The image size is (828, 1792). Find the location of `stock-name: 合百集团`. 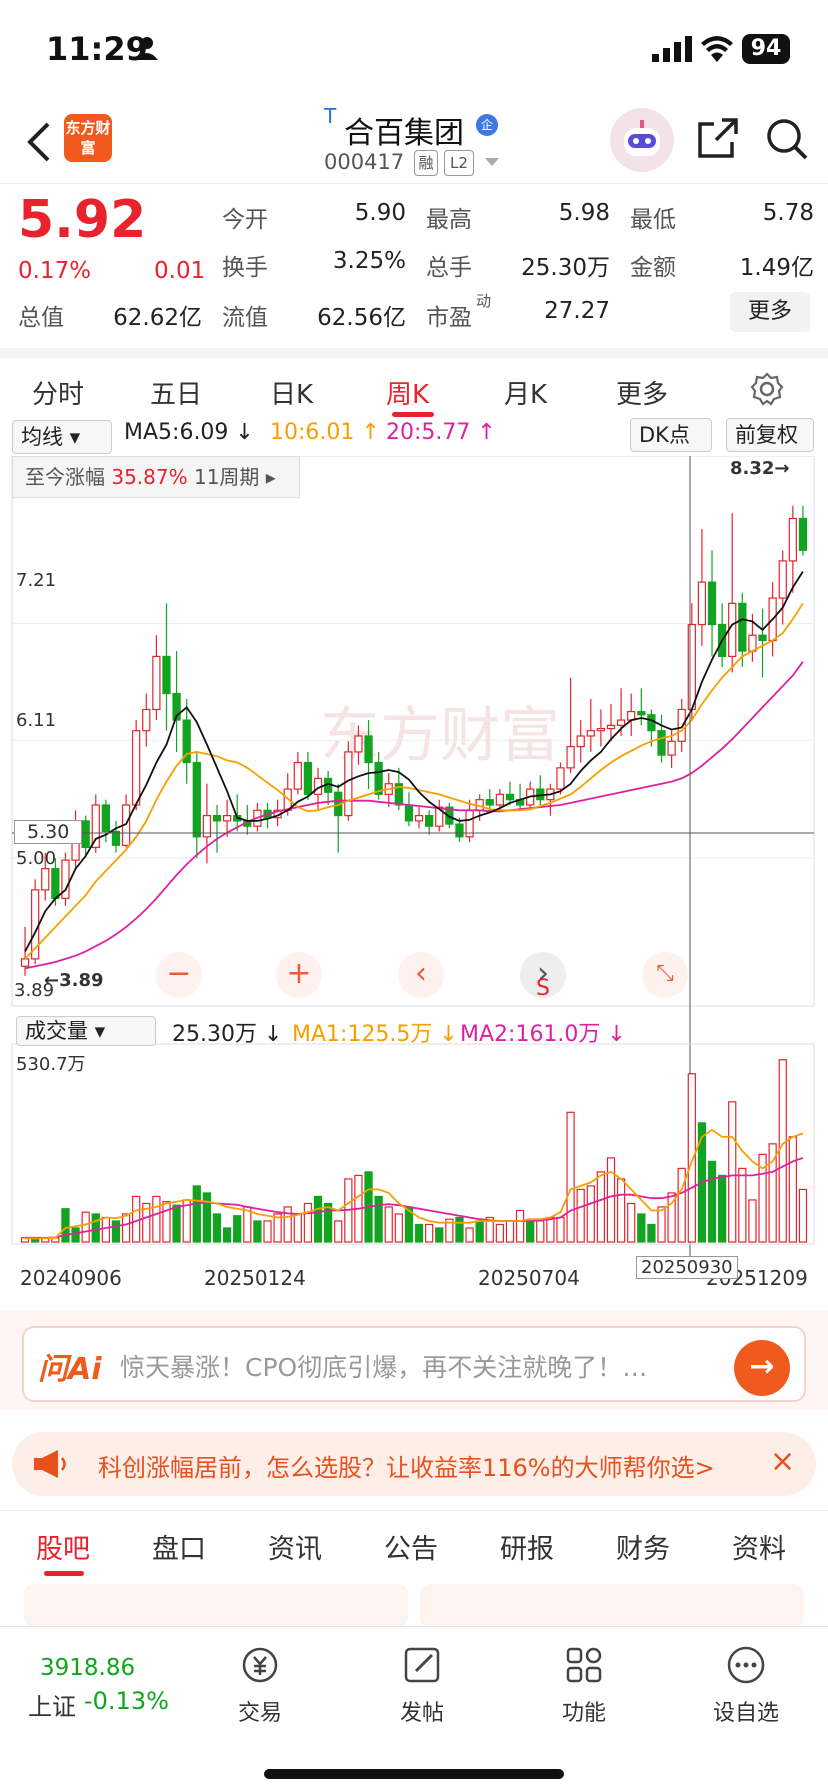

stock-name: 合百集团 is located at coordinates (404, 133).